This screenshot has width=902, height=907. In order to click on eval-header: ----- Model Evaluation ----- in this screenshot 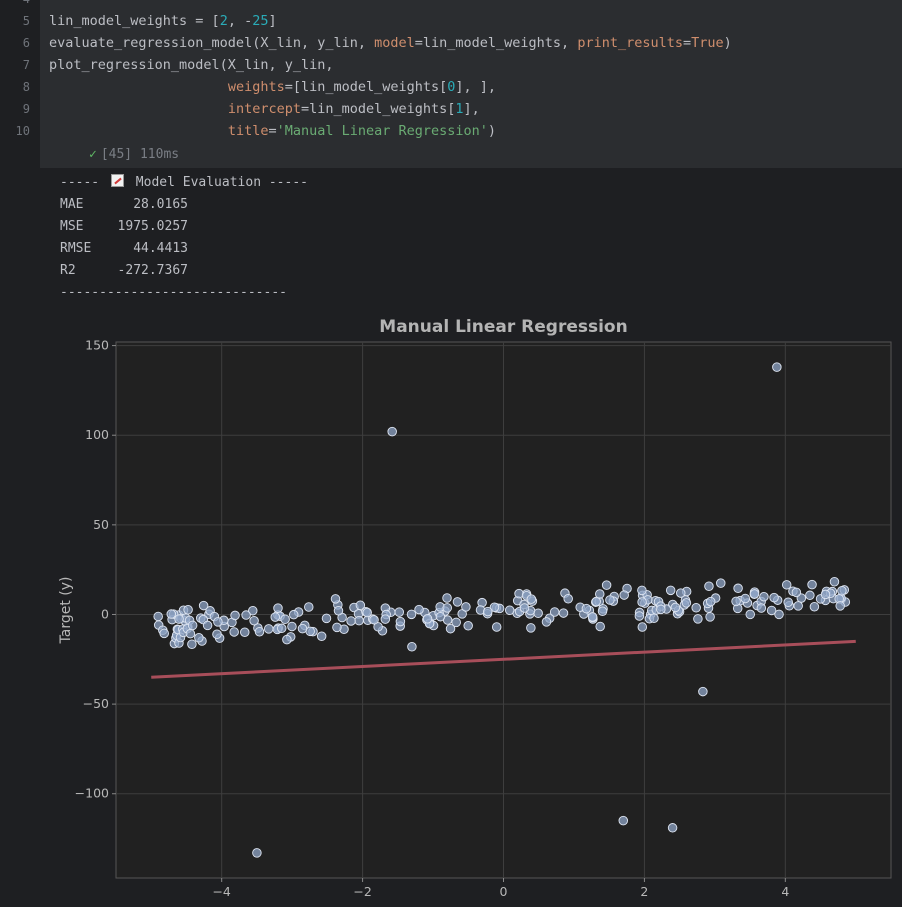, I will do `click(184, 182)`.